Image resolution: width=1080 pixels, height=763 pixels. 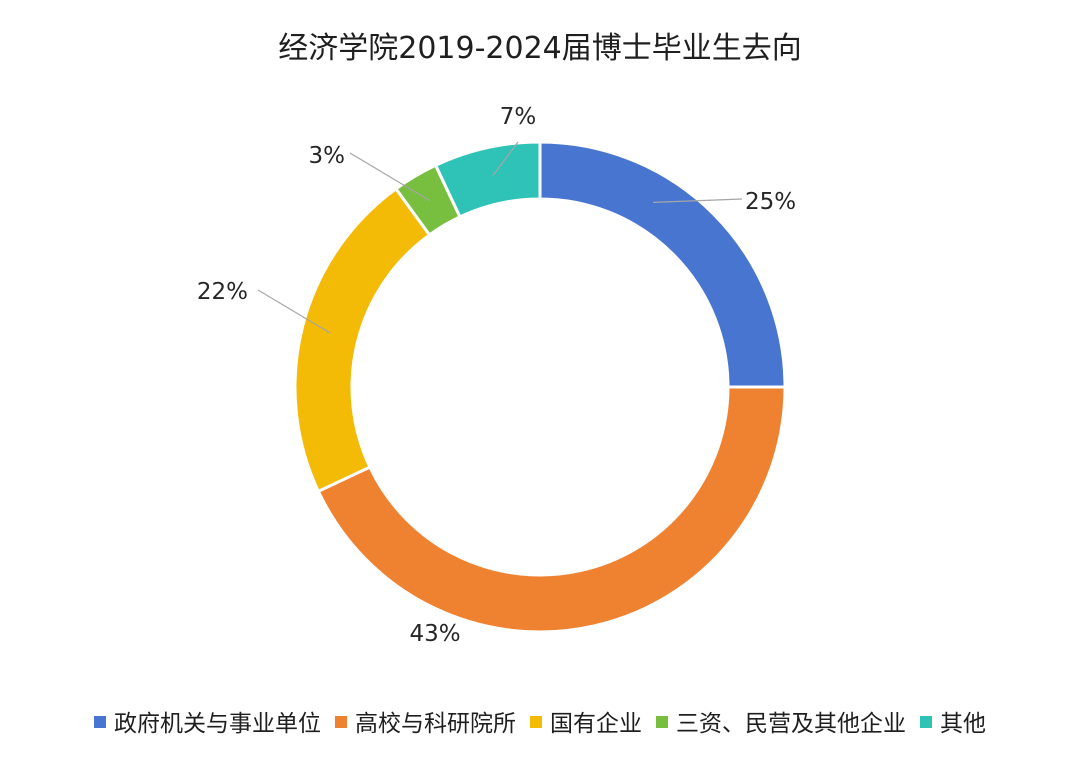 I want to click on data-label-university: 43%, so click(x=434, y=634).